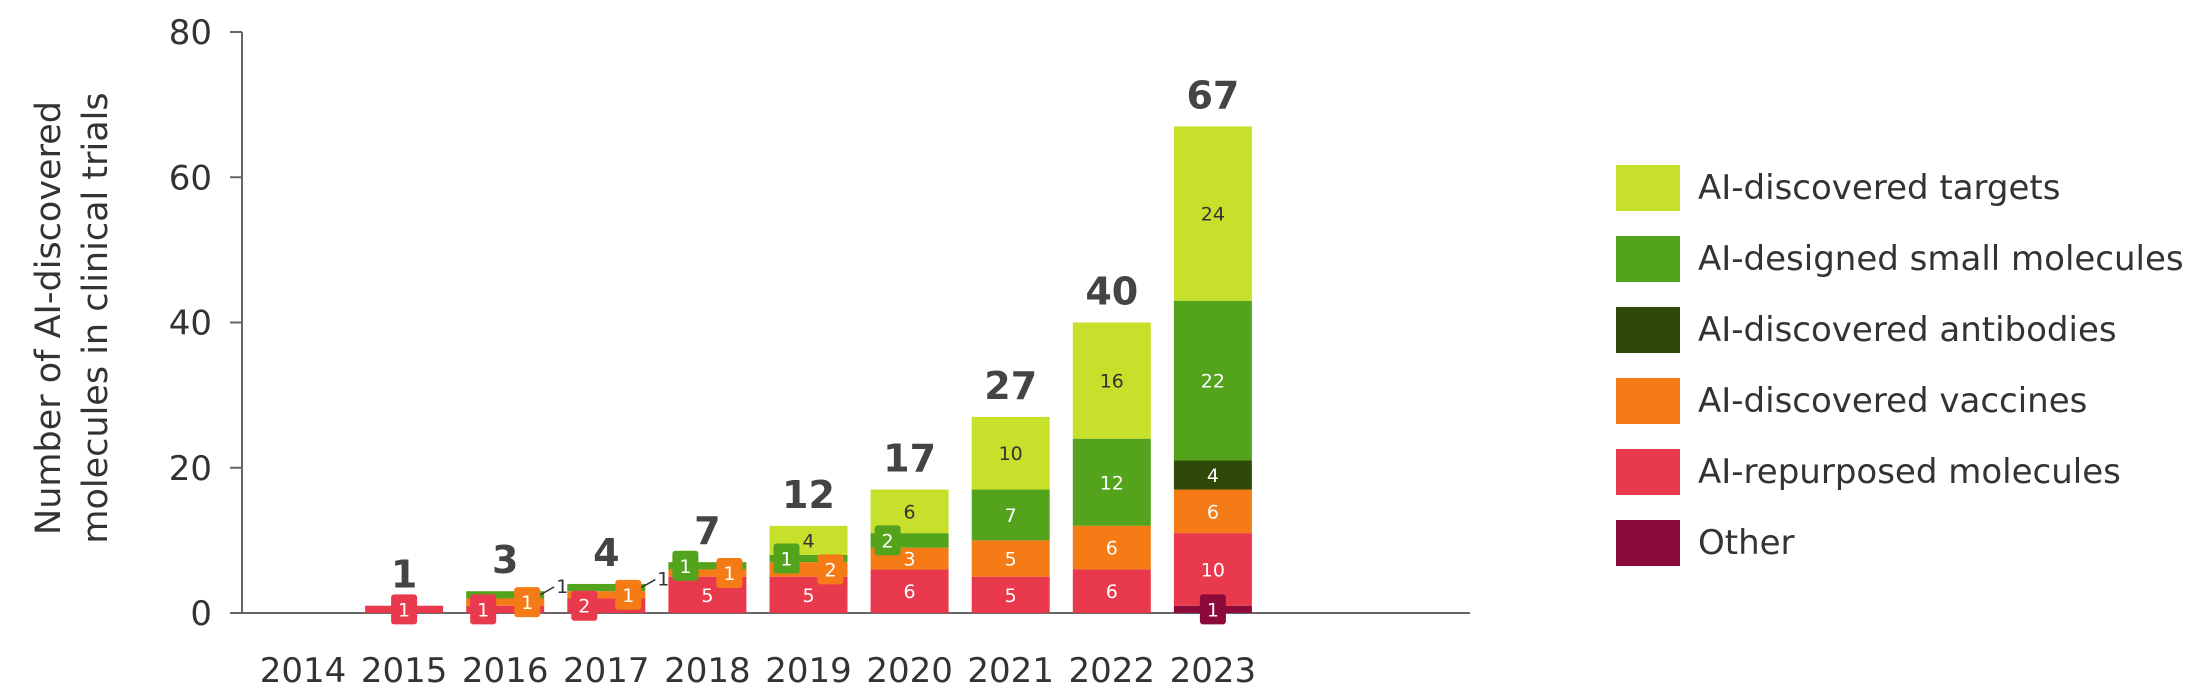  What do you see at coordinates (1909, 472) in the screenshot?
I see `legend-label: AI-repurposed molecules` at bounding box center [1909, 472].